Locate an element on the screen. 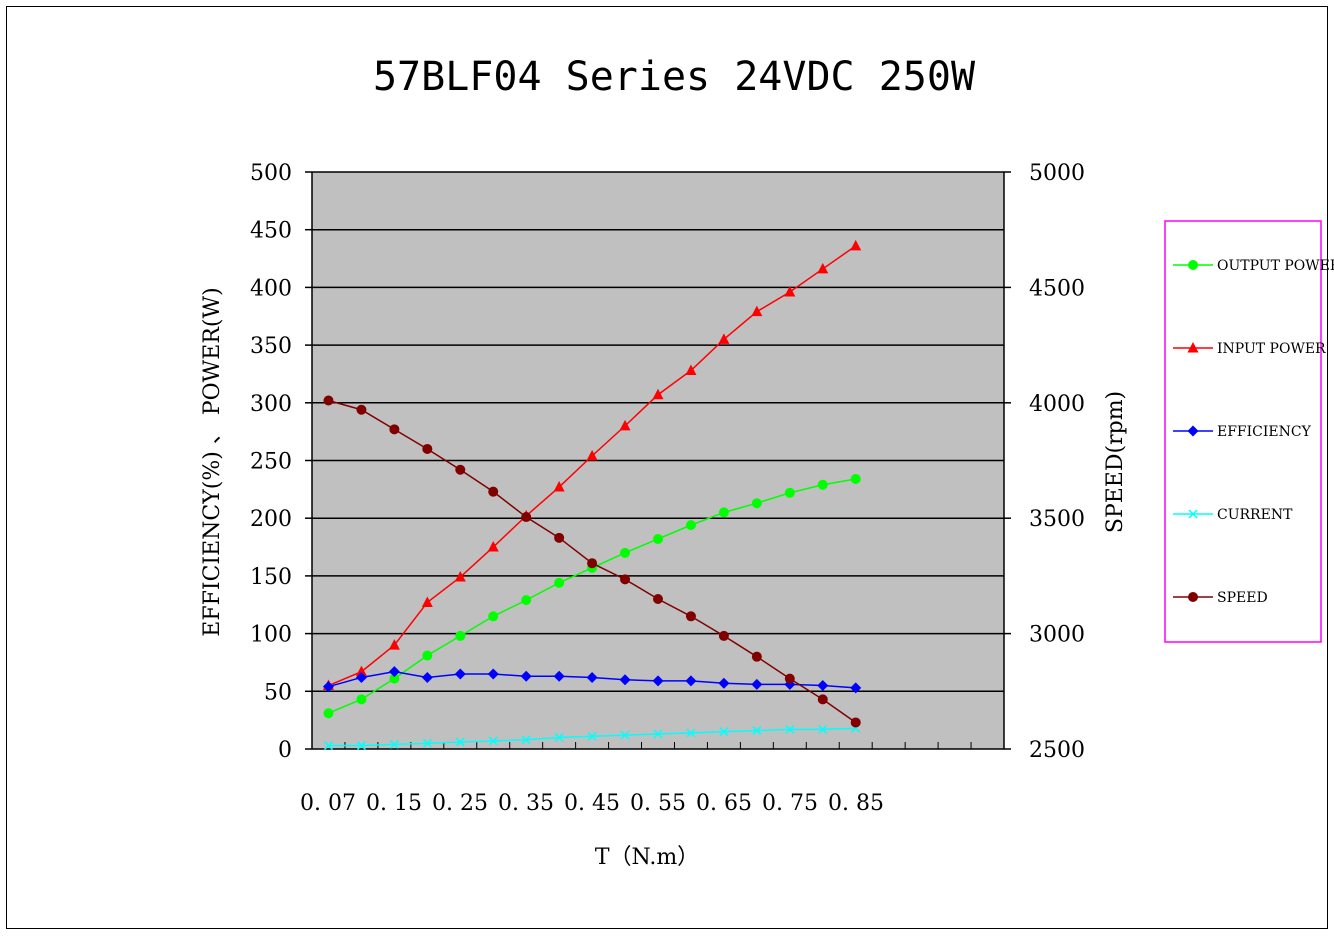 The image size is (1334, 936). y2-tick-label: 4500 is located at coordinates (1057, 288).